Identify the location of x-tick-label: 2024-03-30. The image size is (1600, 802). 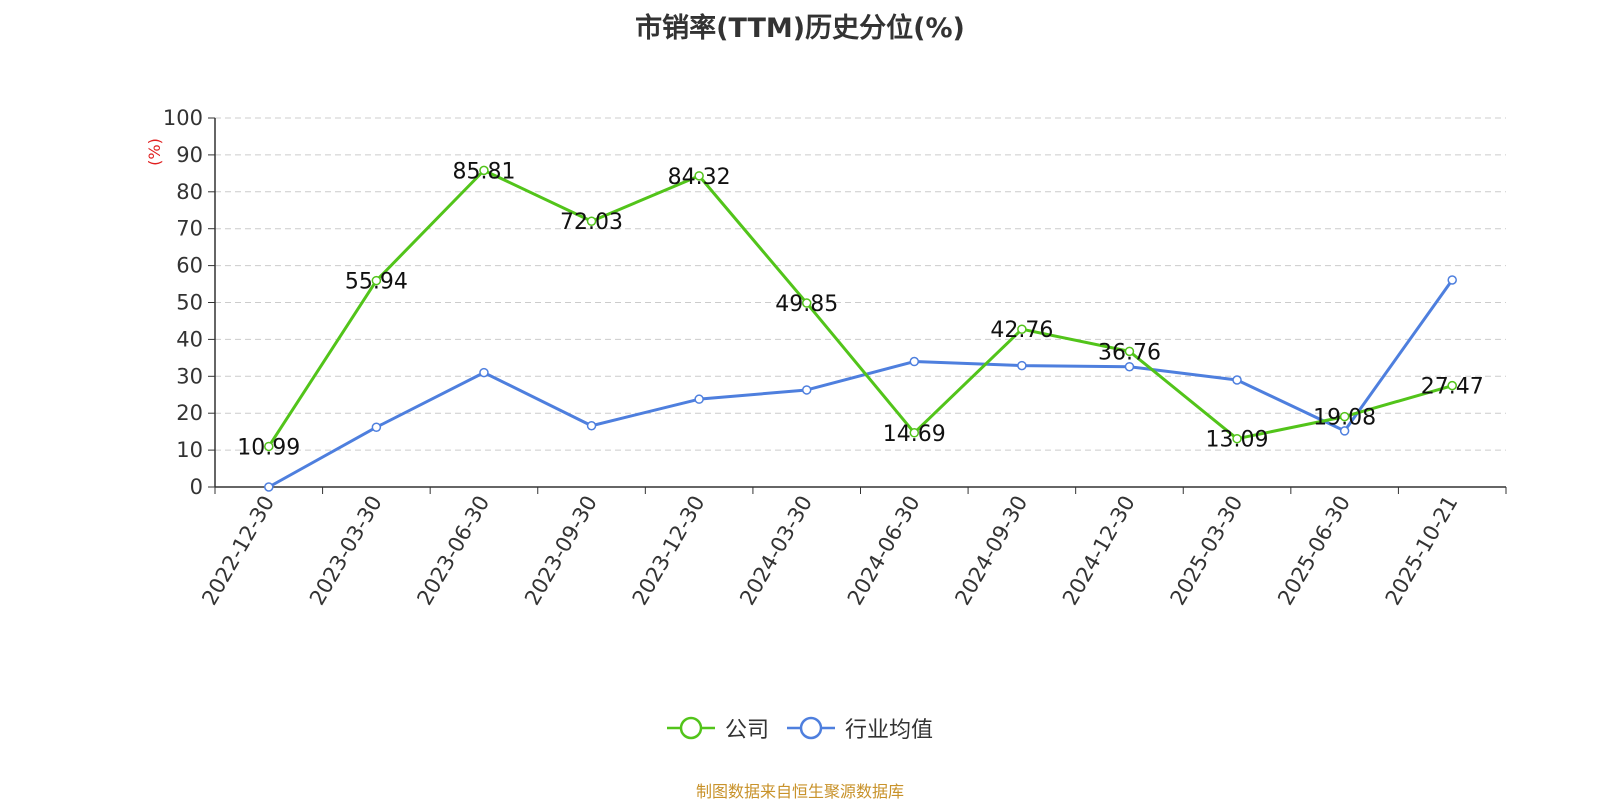
(776, 551).